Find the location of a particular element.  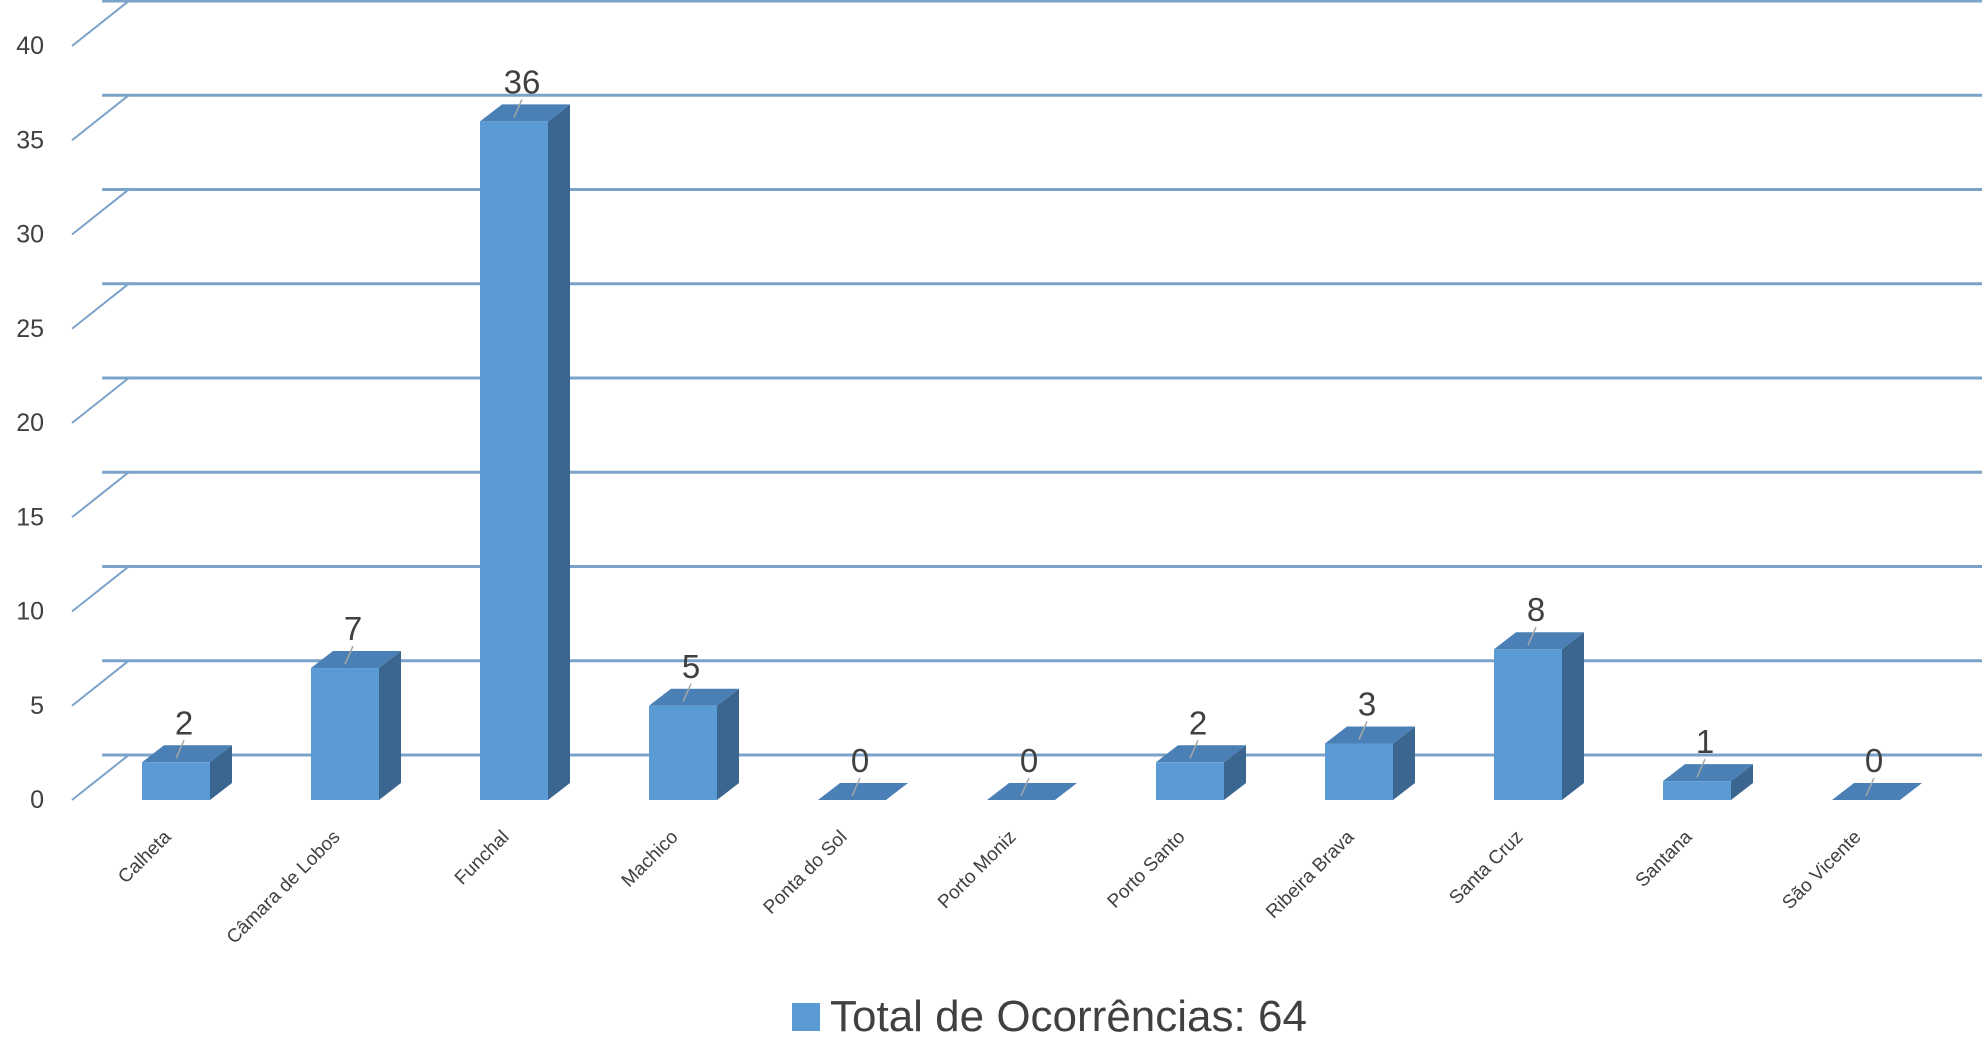

data-label: 1 is located at coordinates (1705, 741).